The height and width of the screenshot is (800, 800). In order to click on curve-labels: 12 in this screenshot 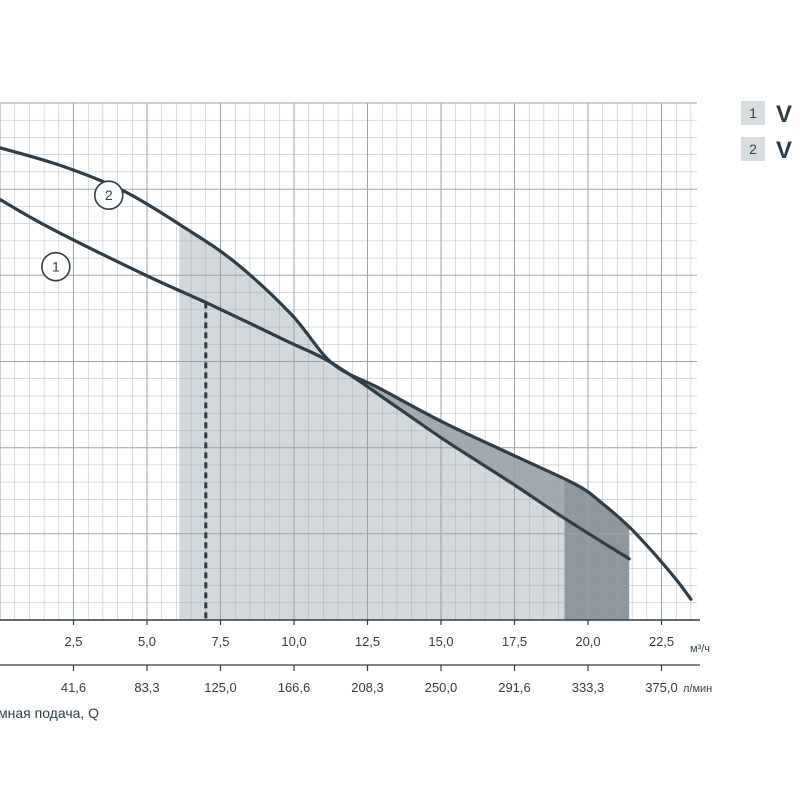, I will do `click(82, 231)`.